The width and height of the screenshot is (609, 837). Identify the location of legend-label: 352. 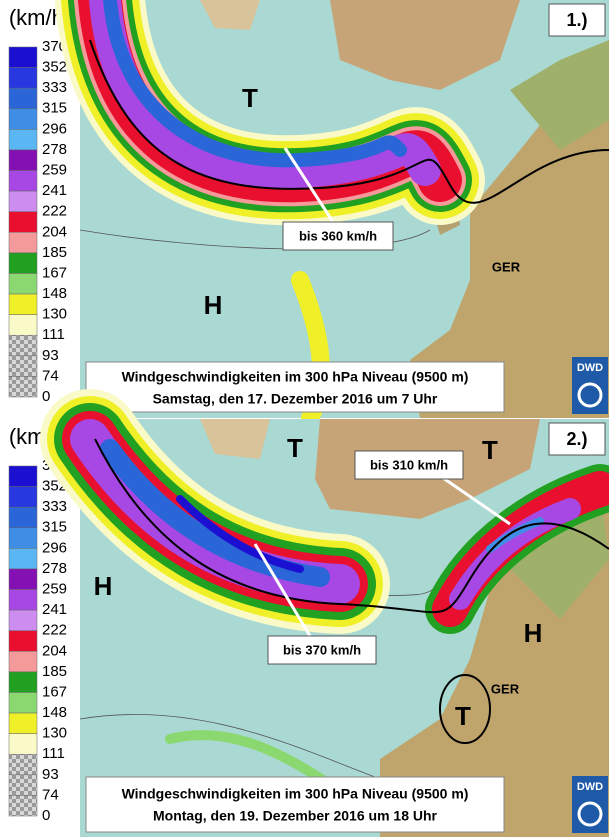
(54, 67).